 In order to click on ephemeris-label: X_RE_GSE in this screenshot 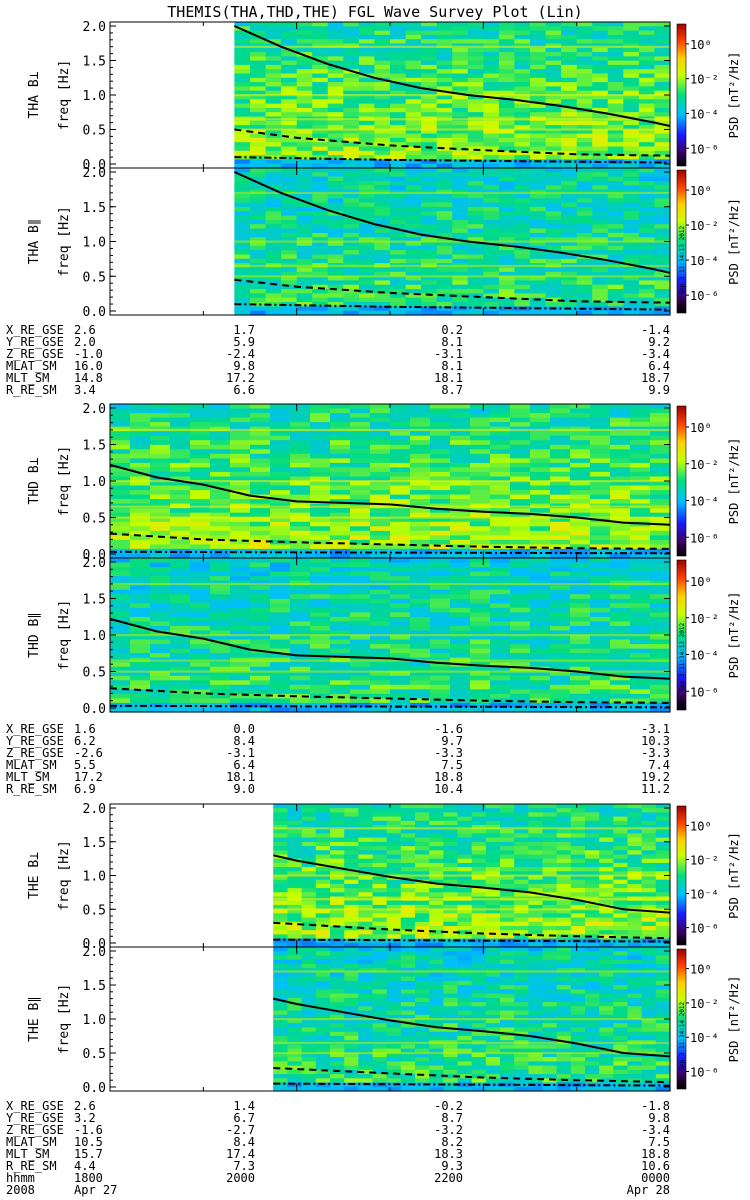, I will do `click(35, 330)`.